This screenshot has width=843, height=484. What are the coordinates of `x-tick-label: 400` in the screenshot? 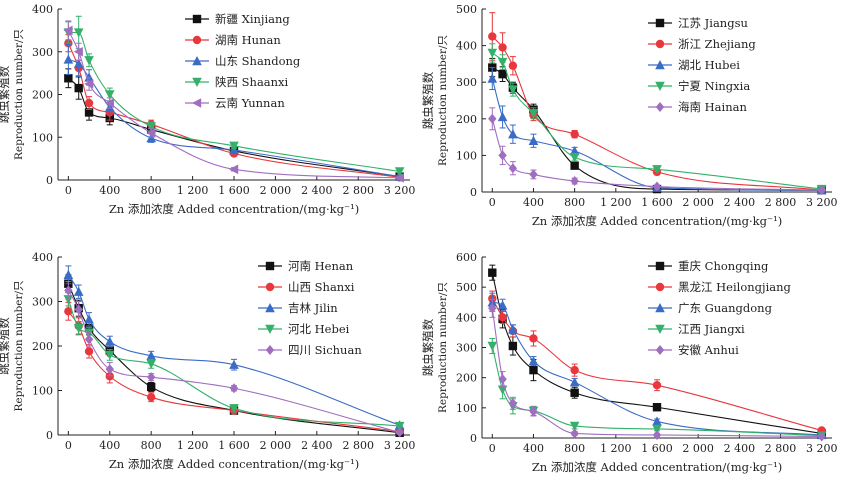 It's located at (109, 190).